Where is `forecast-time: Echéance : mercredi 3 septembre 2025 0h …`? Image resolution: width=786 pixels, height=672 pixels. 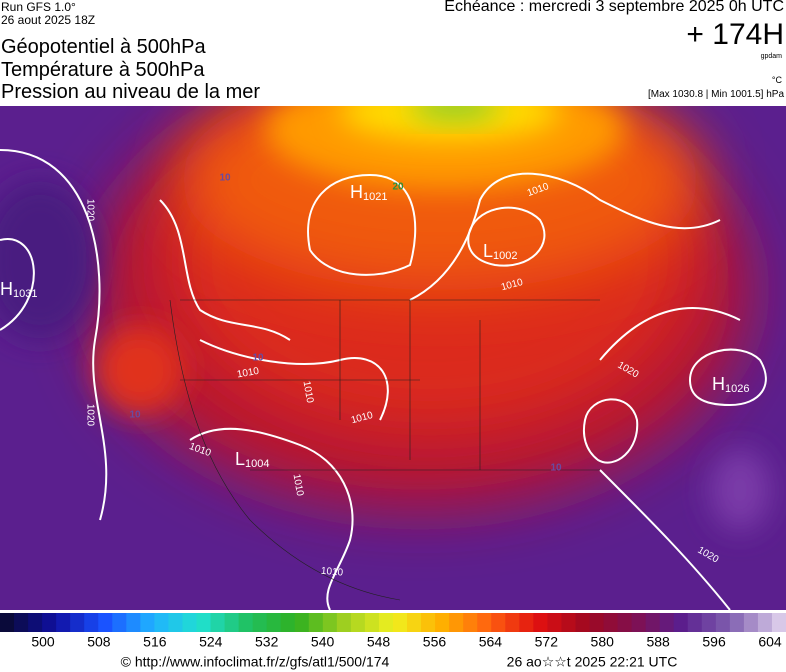 forecast-time: Echéance : mercredi 3 septembre 2025 0h … is located at coordinates (614, 7).